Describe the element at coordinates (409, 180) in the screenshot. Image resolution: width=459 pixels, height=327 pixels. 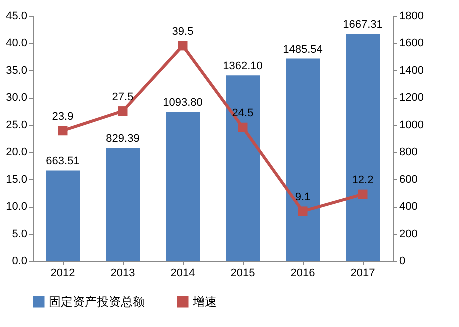
I see `y2-tick-label: 600` at that location.